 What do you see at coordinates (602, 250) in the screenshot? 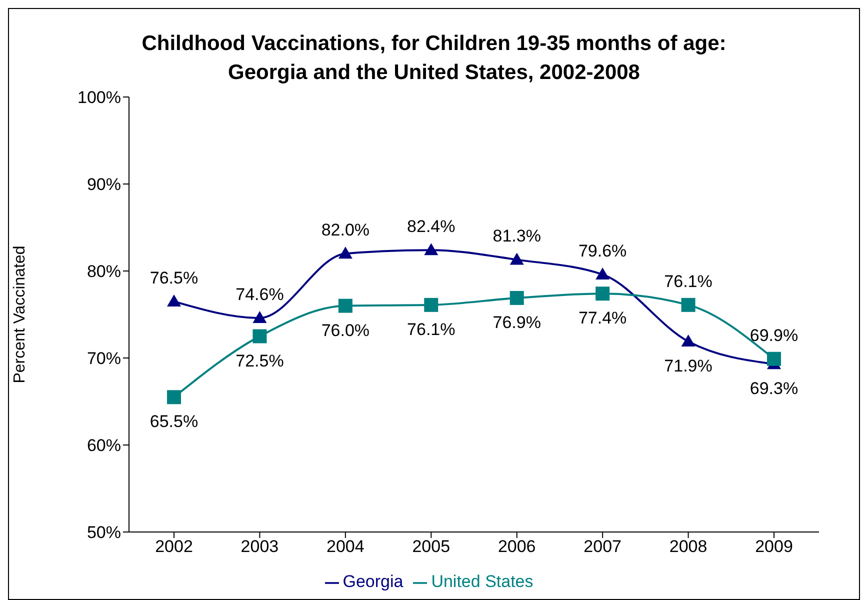
I see `data-label: 79.6%` at bounding box center [602, 250].